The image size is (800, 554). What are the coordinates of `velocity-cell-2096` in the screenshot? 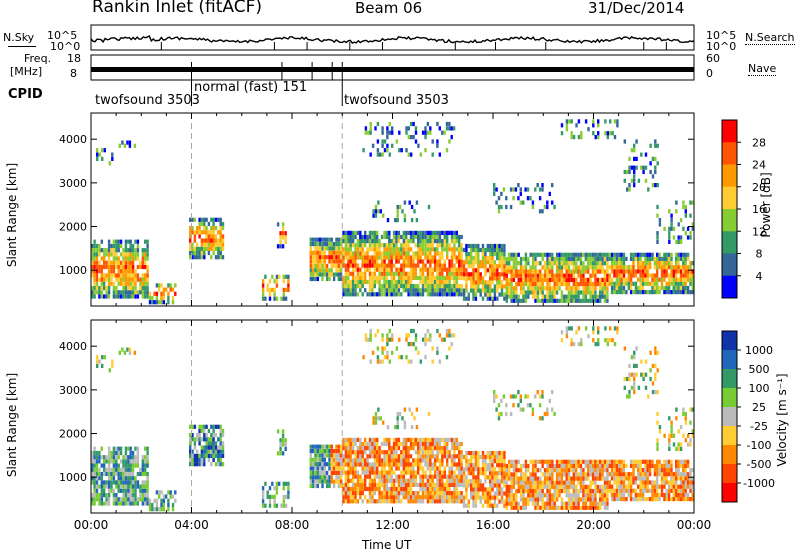 It's located at (643, 461).